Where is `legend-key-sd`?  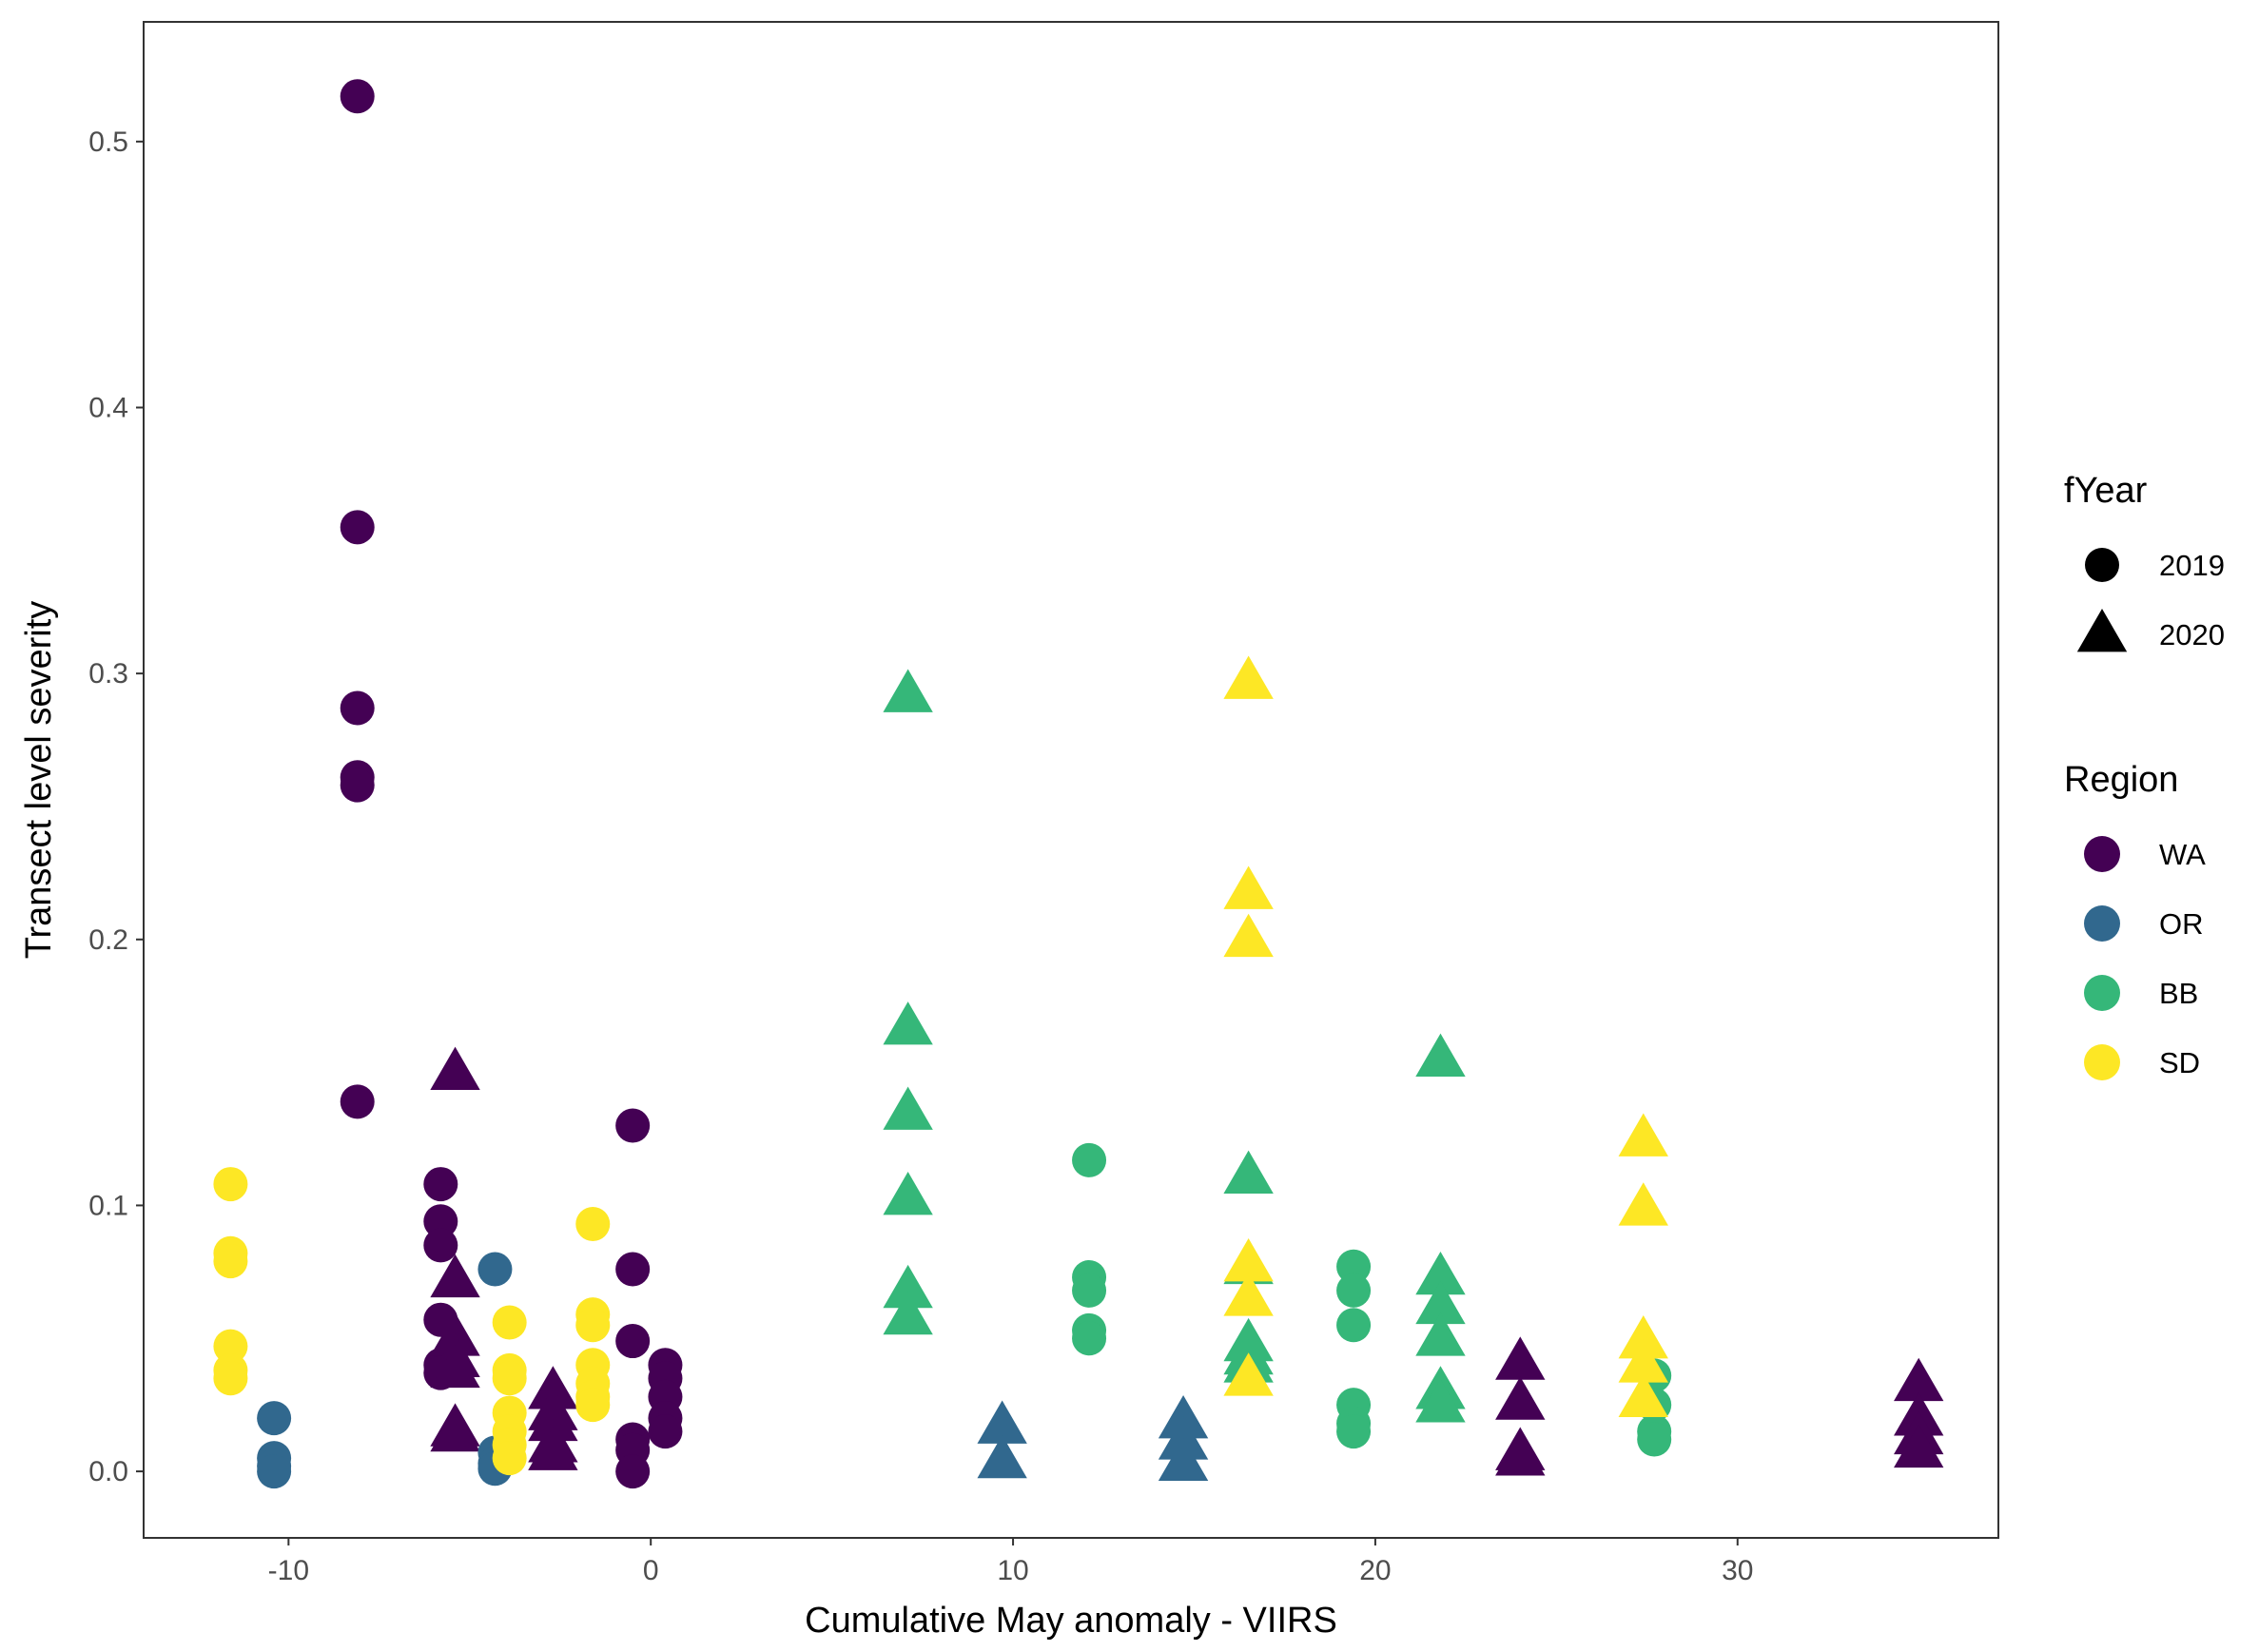 legend-key-sd is located at coordinates (2102, 1062).